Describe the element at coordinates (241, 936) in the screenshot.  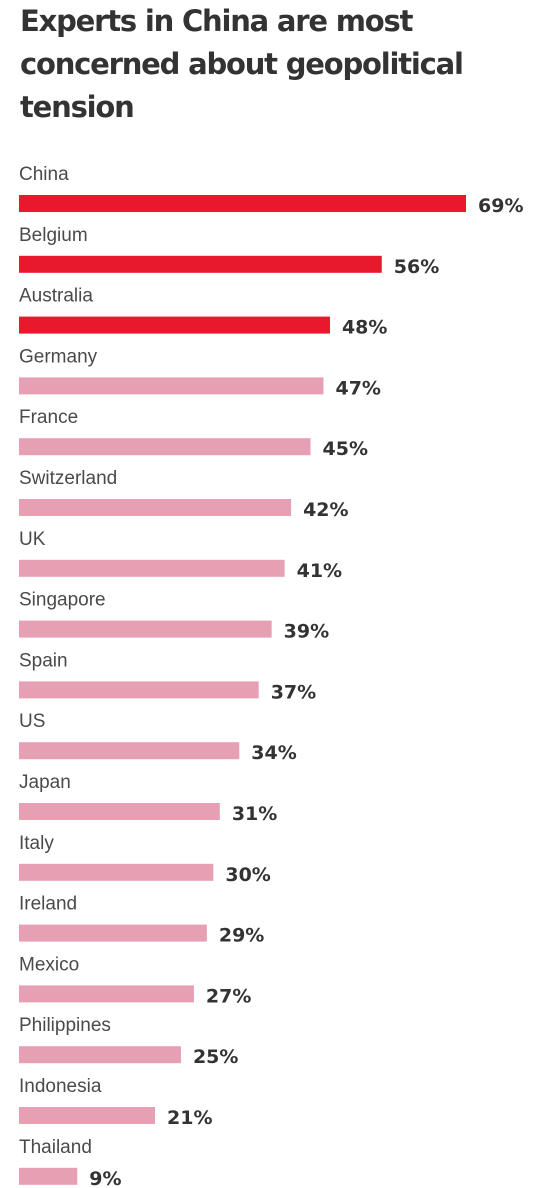
I see `value-label-ireland: 29%` at that location.